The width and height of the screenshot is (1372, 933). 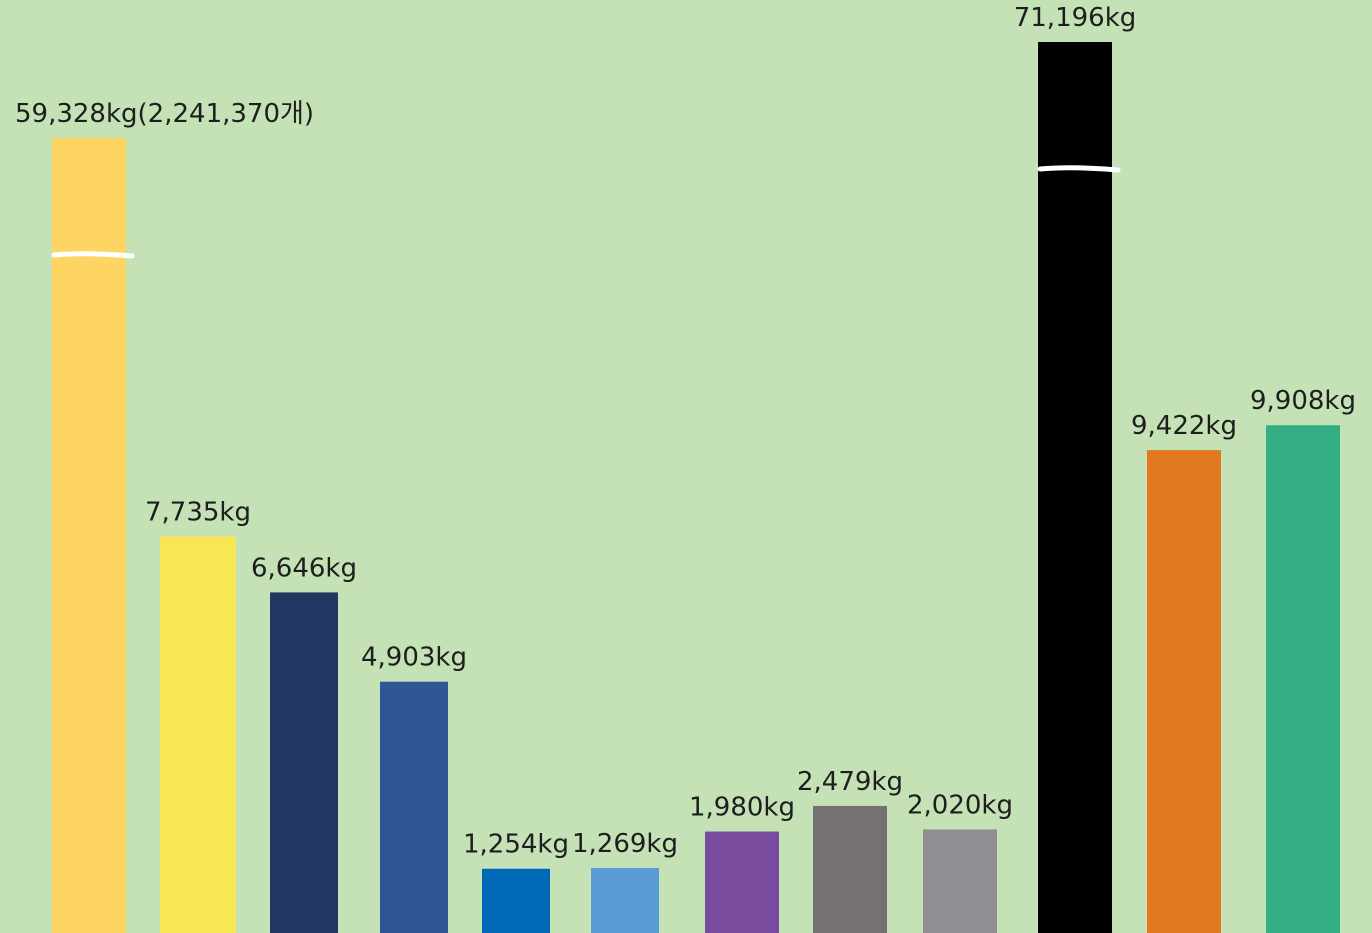 I want to click on data-label-7: 1,980kg, so click(x=742, y=808).